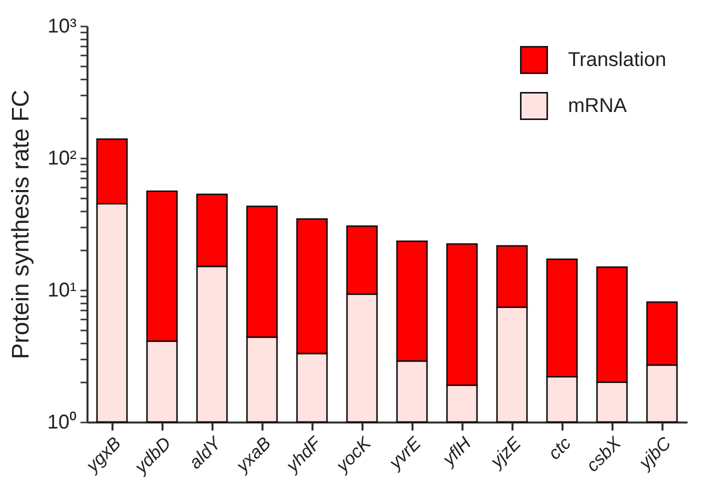 This screenshot has height=489, width=703. I want to click on x-tick-label: ctc, so click(559, 448).